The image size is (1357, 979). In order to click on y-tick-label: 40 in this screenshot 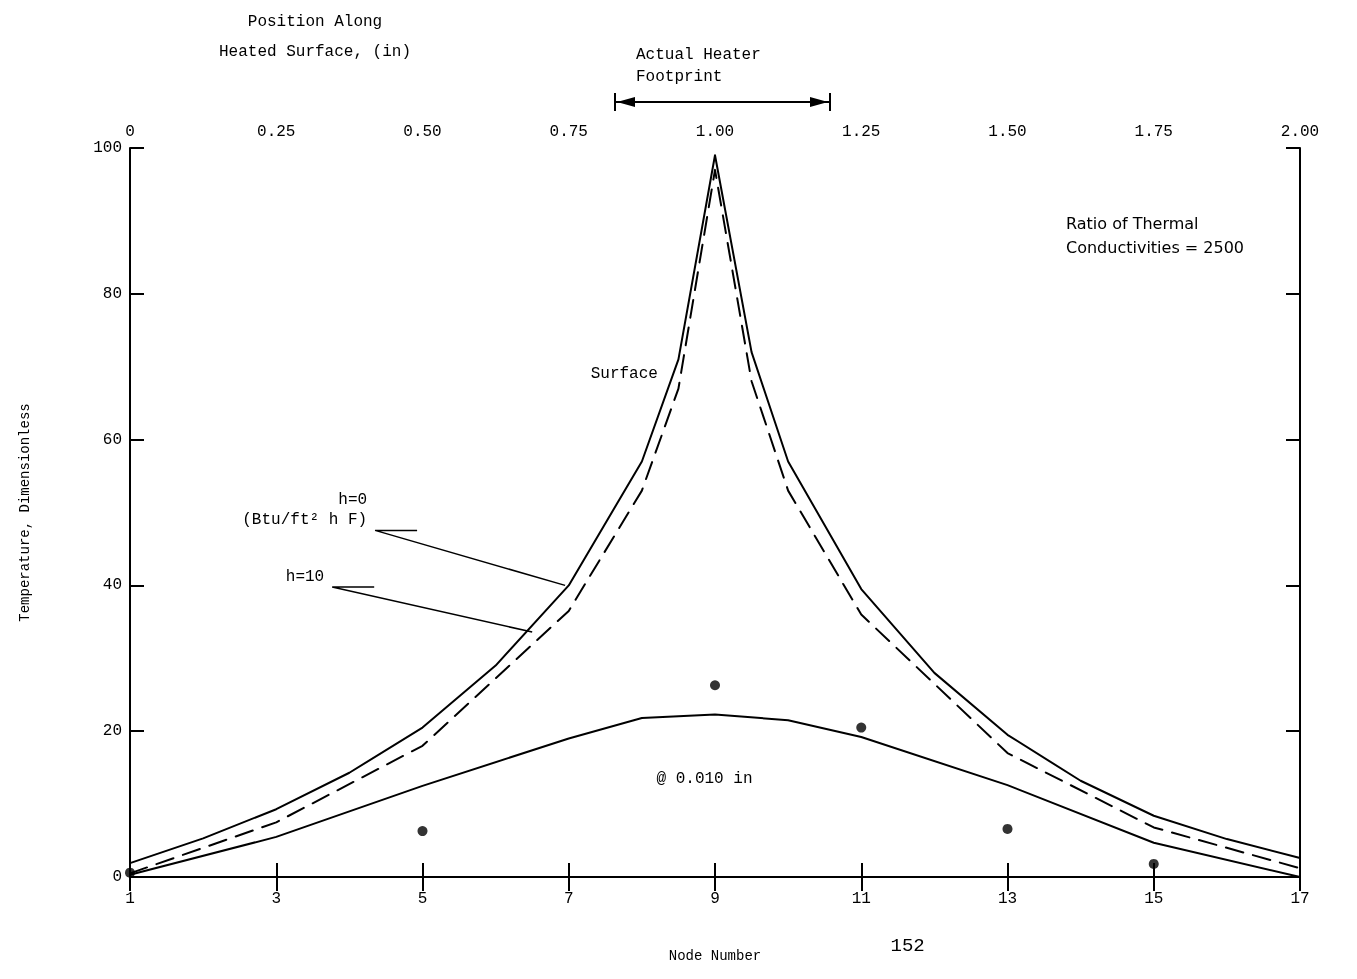, I will do `click(112, 585)`.